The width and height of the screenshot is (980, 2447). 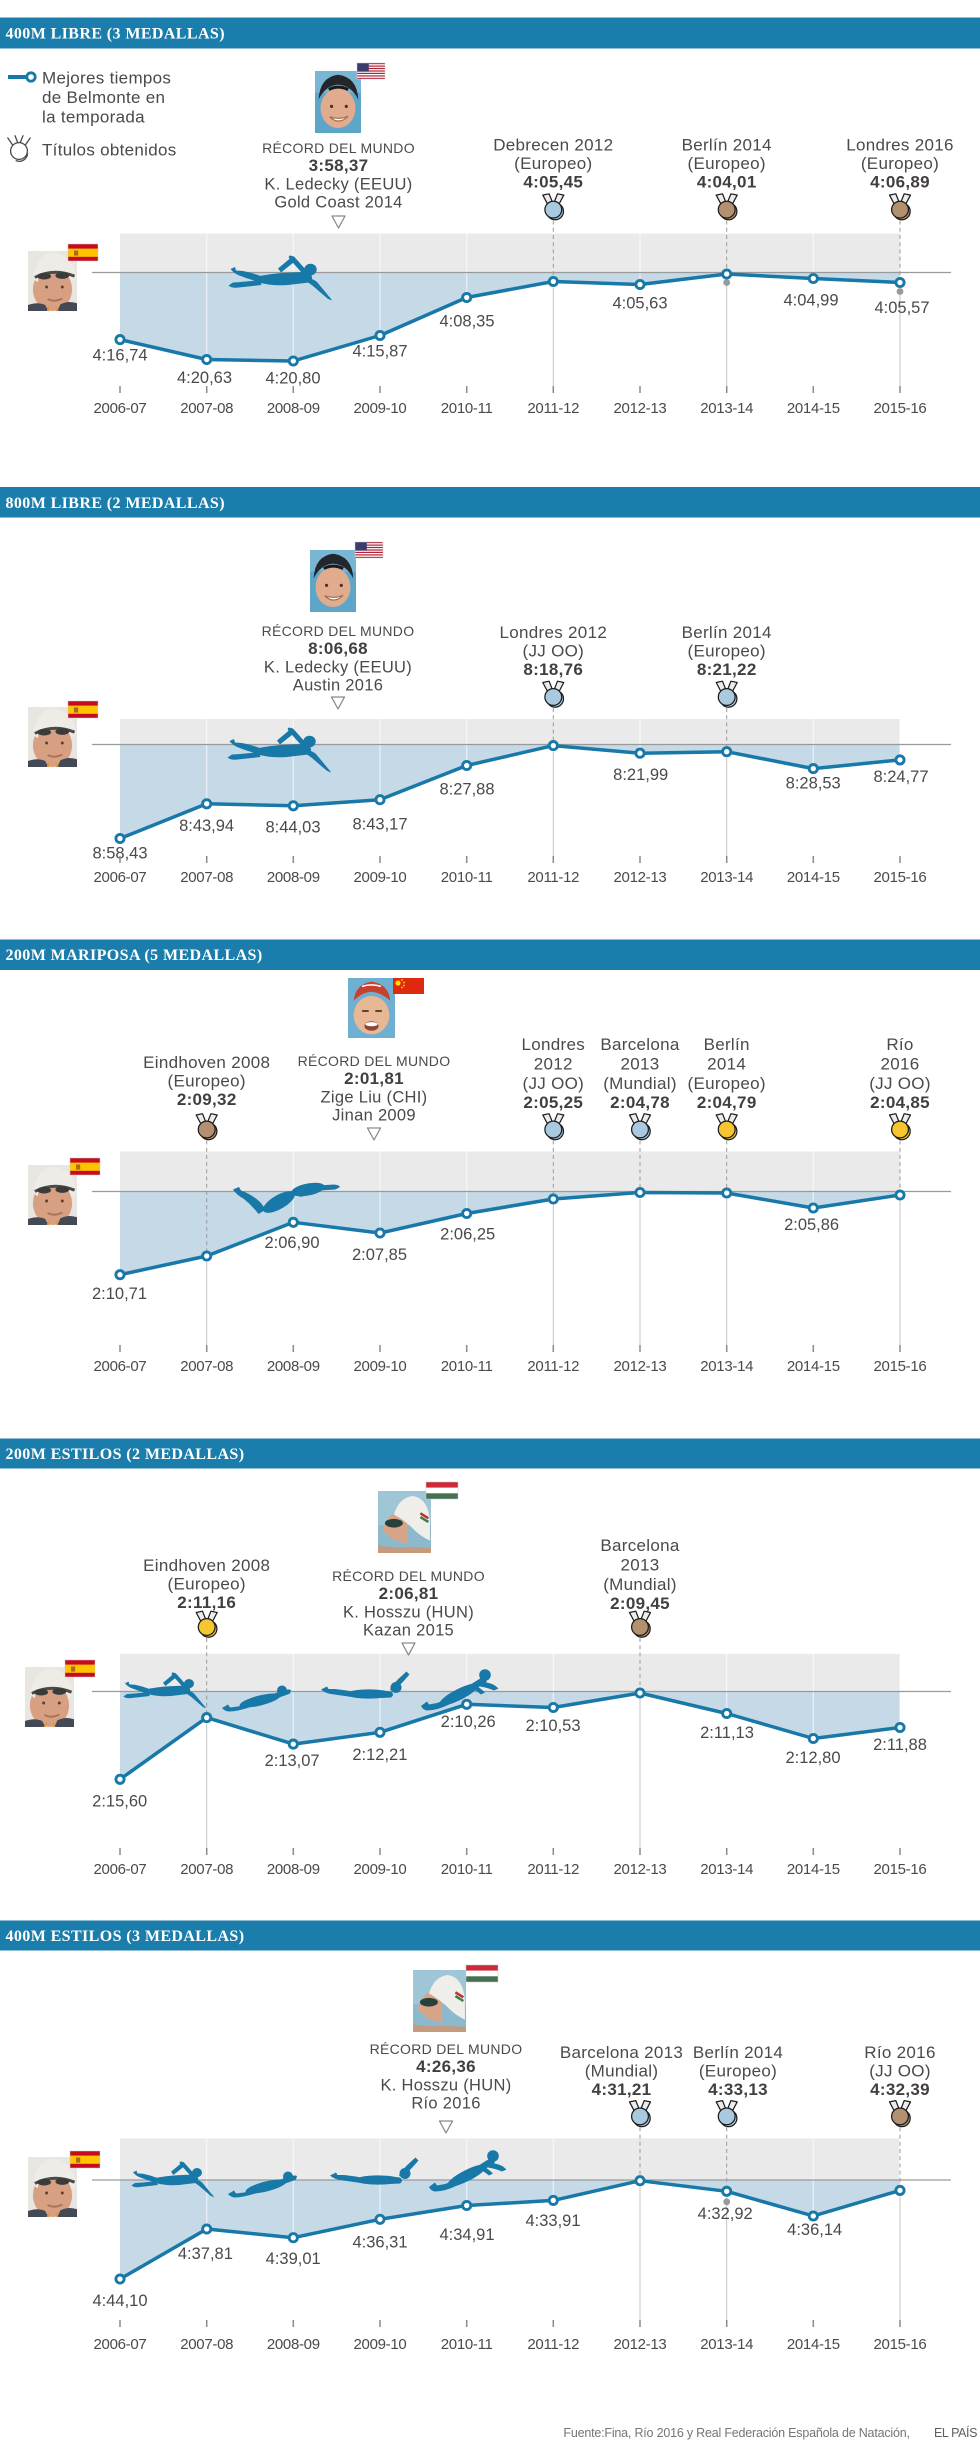 What do you see at coordinates (640, 1102) in the screenshot?
I see `svg-text: 2:04,78` at bounding box center [640, 1102].